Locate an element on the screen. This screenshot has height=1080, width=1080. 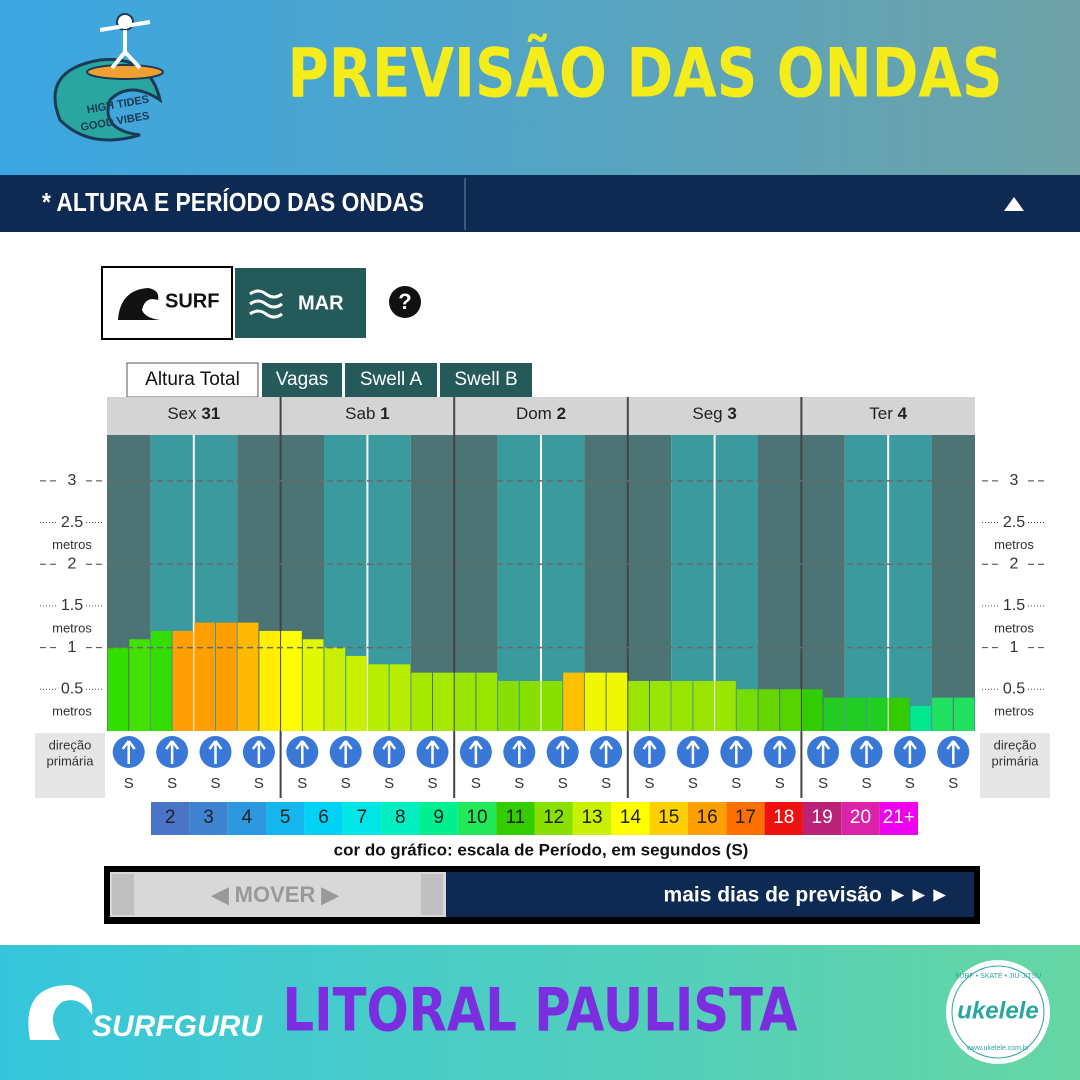
day-date: 2 is located at coordinates (561, 413).